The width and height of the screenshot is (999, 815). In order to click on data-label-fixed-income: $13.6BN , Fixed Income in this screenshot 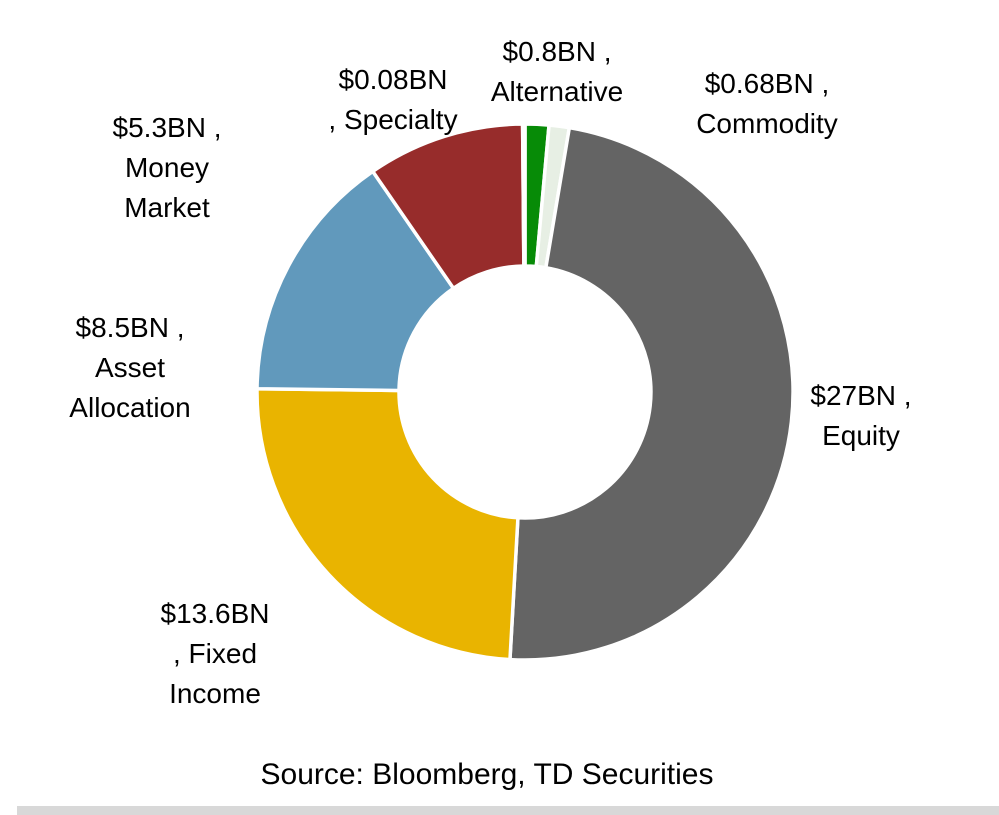, I will do `click(215, 654)`.